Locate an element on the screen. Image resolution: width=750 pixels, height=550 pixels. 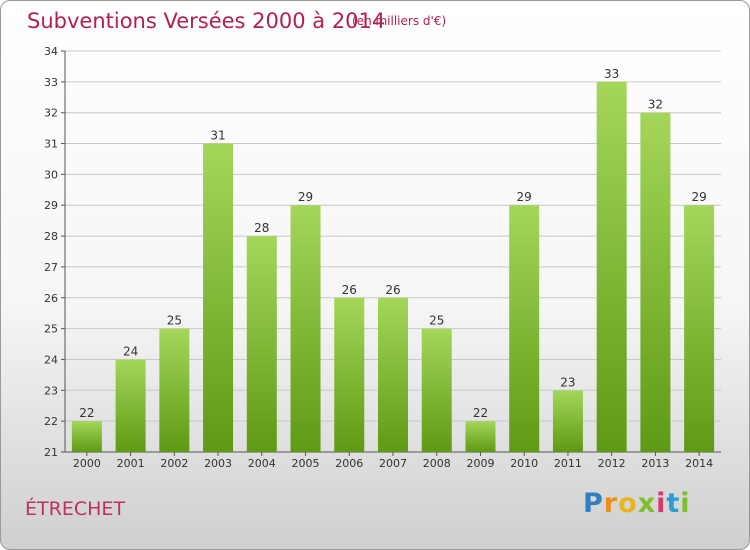
y-tick-label: 28 is located at coordinates (51, 236).